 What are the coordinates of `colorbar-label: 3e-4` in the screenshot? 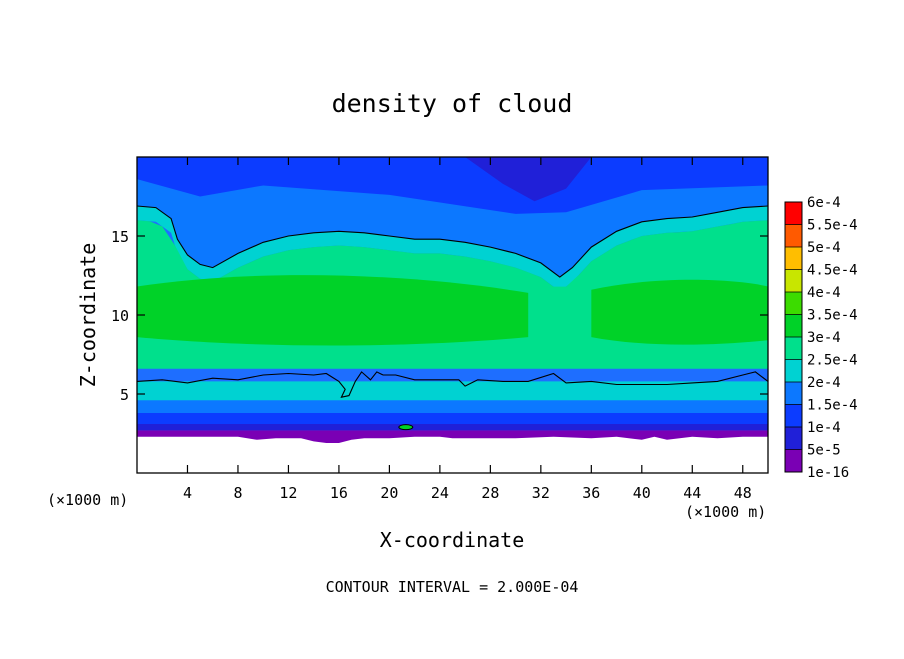 It's located at (824, 338).